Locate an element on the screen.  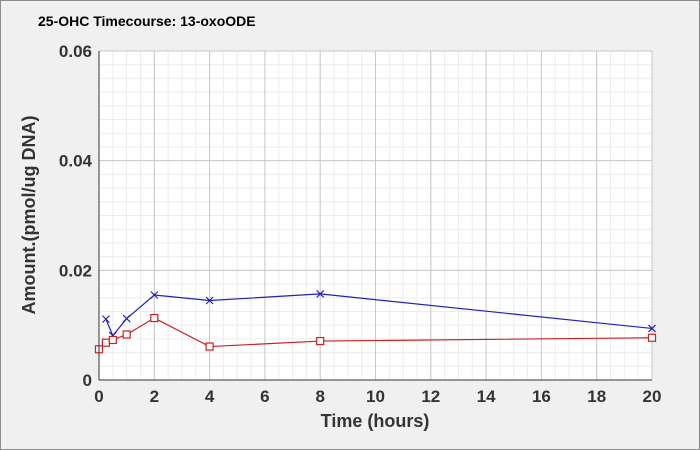
x-tick-label: 6 is located at coordinates (264, 396).